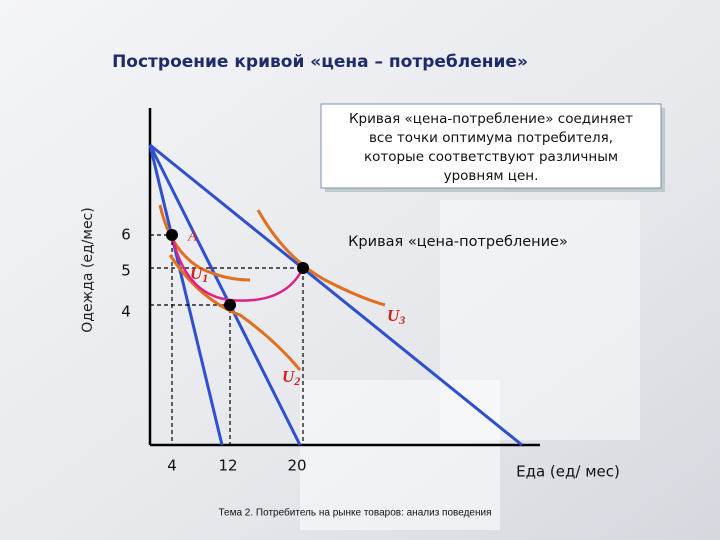 This screenshot has width=720, height=540. I want to click on callout, so click(491, 146).